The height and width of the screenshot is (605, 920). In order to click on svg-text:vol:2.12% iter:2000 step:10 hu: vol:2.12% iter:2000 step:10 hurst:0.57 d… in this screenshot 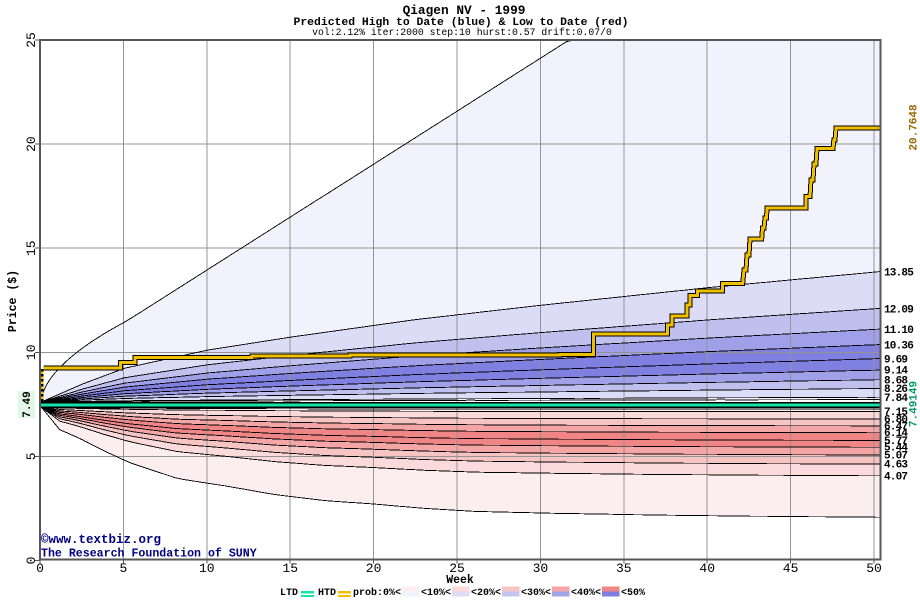, I will do `click(462, 32)`.